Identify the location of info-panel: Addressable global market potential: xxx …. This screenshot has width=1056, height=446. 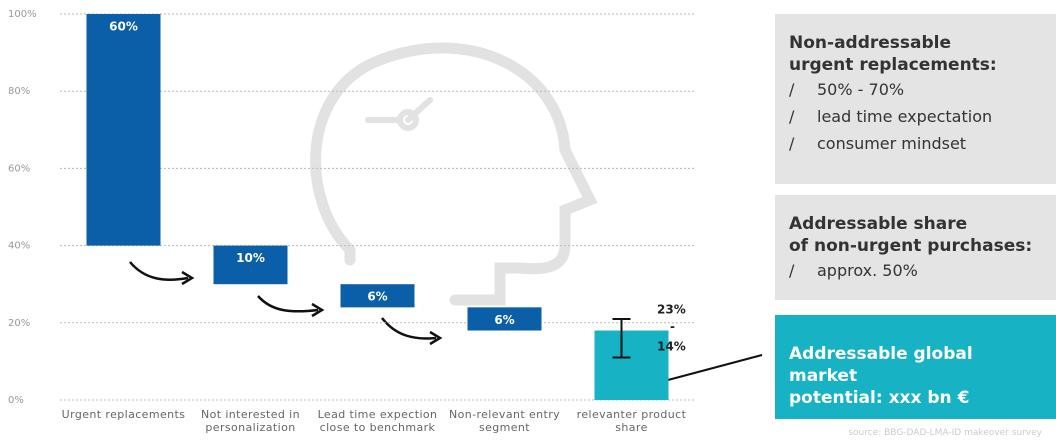
(915, 367).